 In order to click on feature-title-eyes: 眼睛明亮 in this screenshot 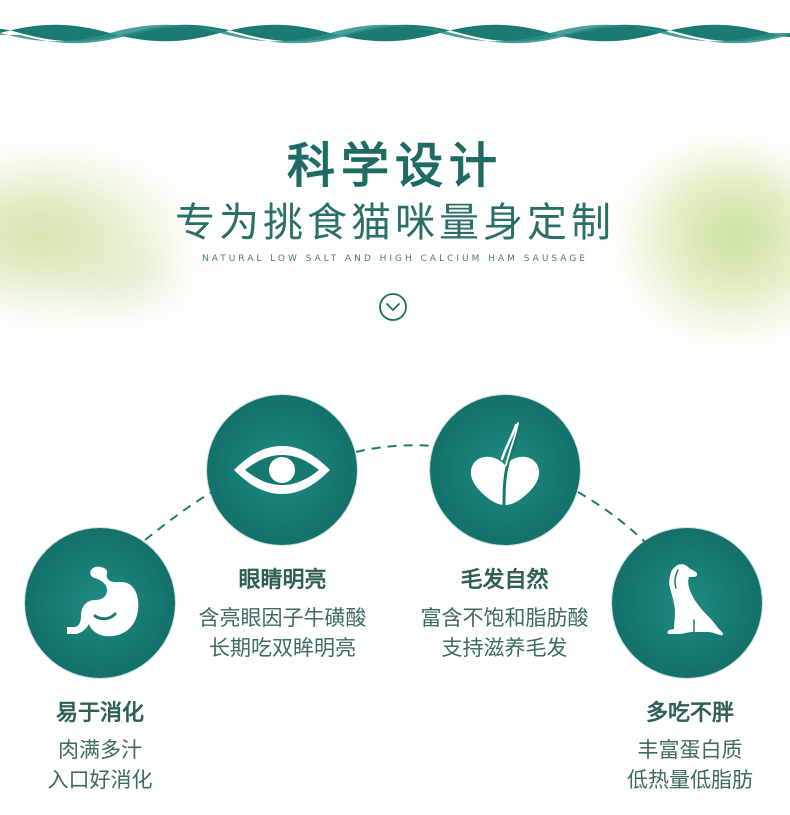, I will do `click(282, 580)`.